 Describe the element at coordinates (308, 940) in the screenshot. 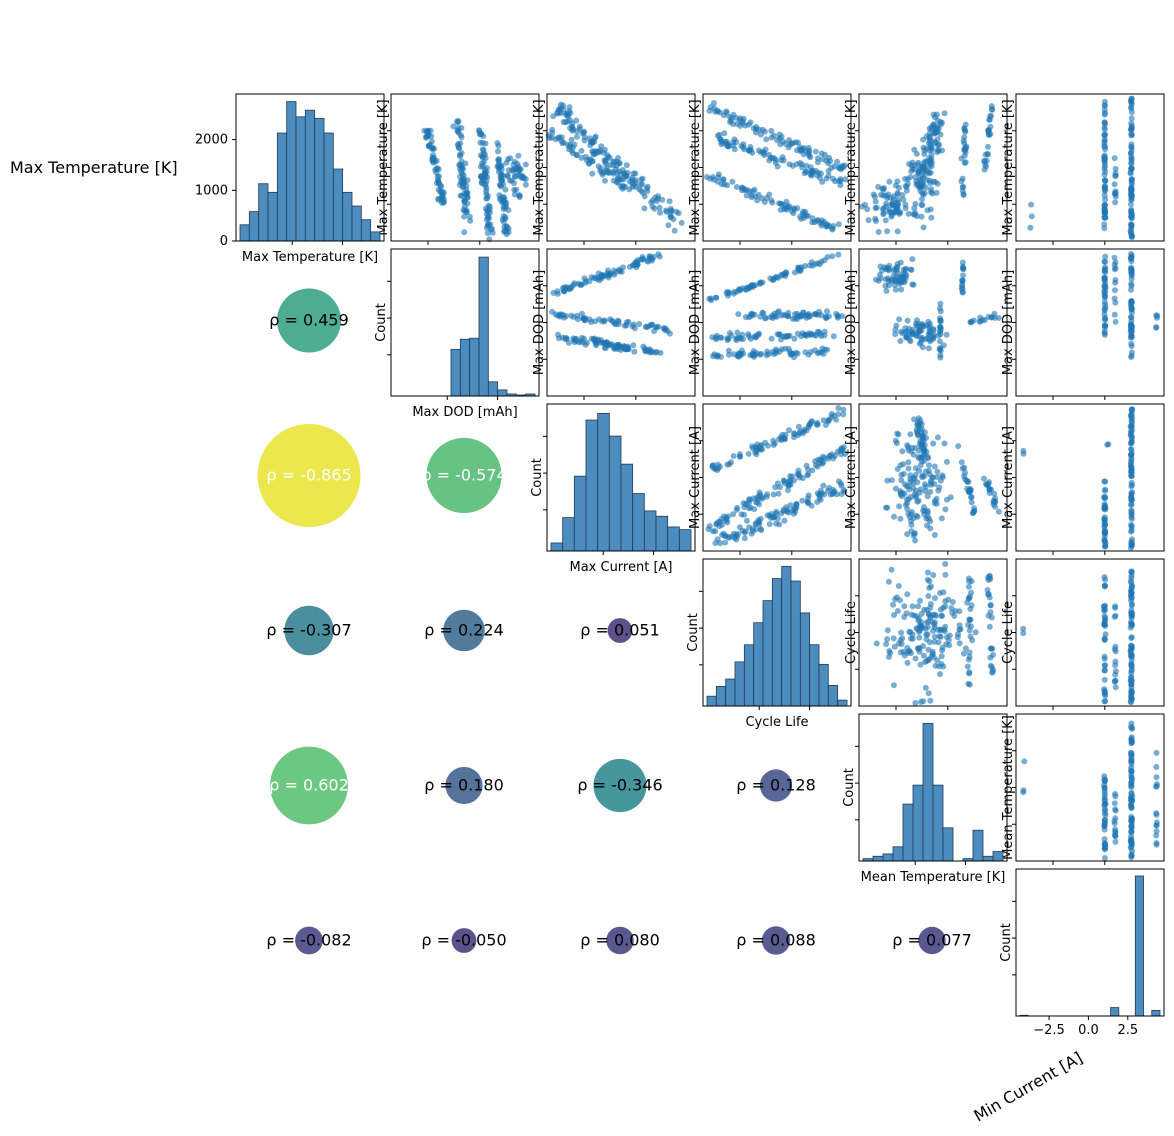

I see `correlation-label: ρ = -0.082` at that location.